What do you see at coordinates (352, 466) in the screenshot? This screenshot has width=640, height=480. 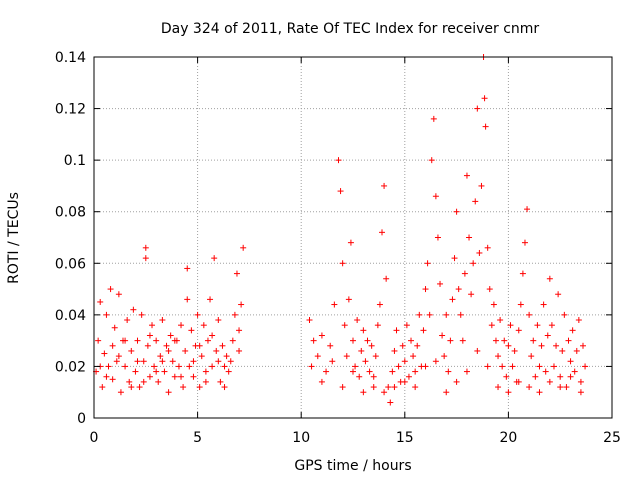 I see `x-axis-title: GPS time / hours` at bounding box center [352, 466].